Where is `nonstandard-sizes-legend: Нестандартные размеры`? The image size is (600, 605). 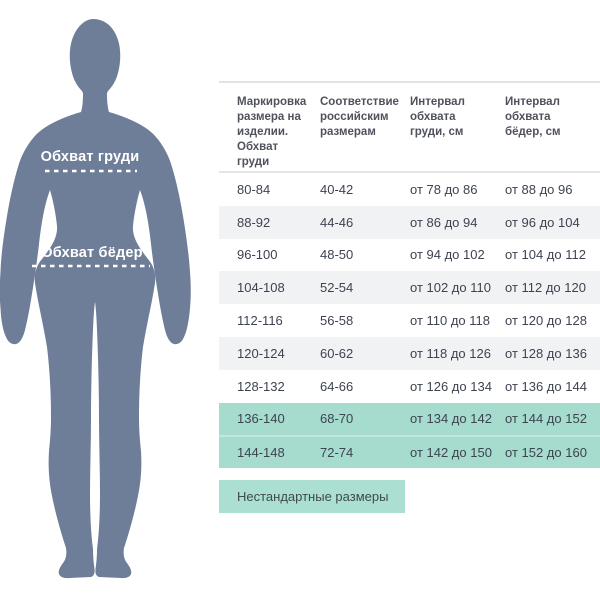
nonstandard-sizes-legend: Нестандартные размеры is located at coordinates (312, 496).